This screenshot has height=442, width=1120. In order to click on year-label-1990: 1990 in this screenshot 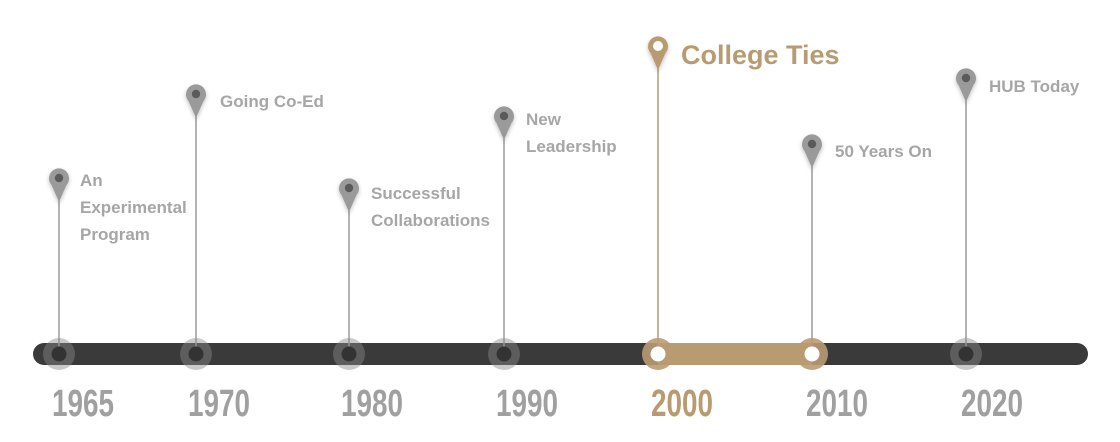, I will do `click(527, 404)`.